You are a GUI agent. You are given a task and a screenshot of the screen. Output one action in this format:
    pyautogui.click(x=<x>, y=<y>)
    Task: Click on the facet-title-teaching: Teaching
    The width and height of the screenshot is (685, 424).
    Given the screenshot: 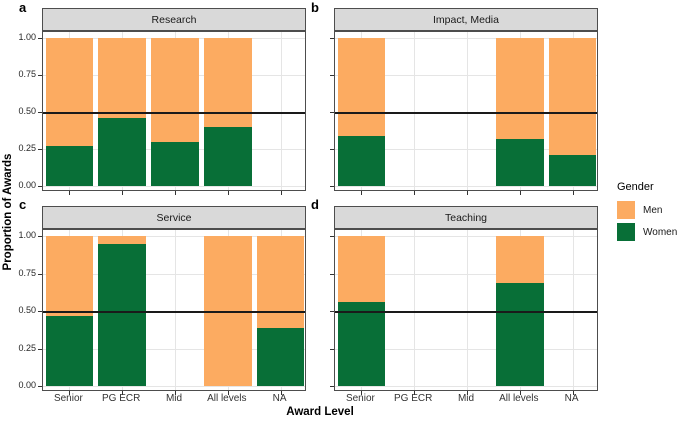 What is the action you would take?
    pyautogui.click(x=466, y=217)
    